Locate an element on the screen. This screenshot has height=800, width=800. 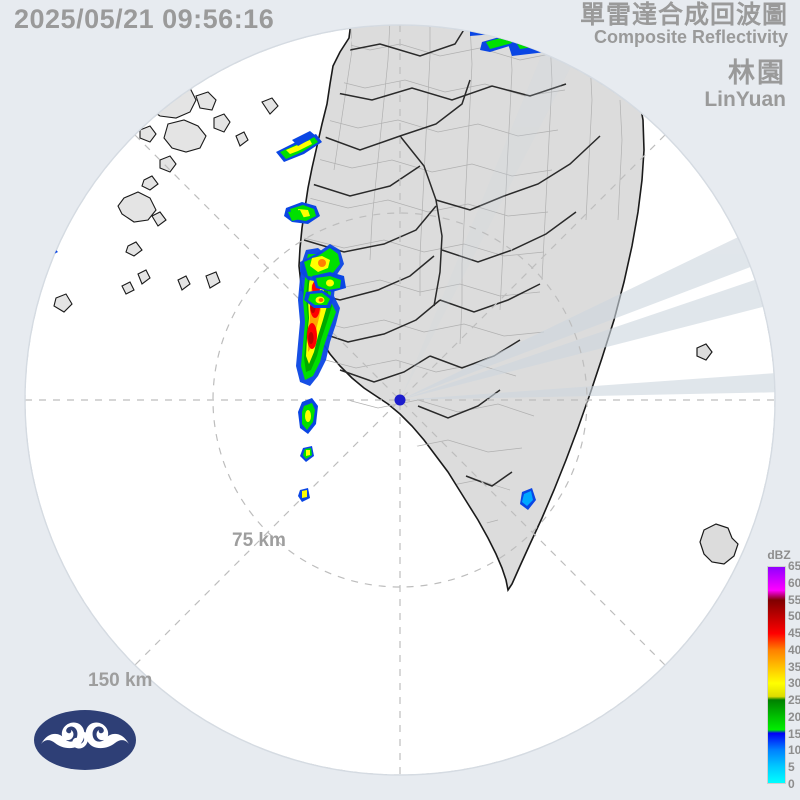
station-name-en: LinYuan is located at coordinates (745, 100).